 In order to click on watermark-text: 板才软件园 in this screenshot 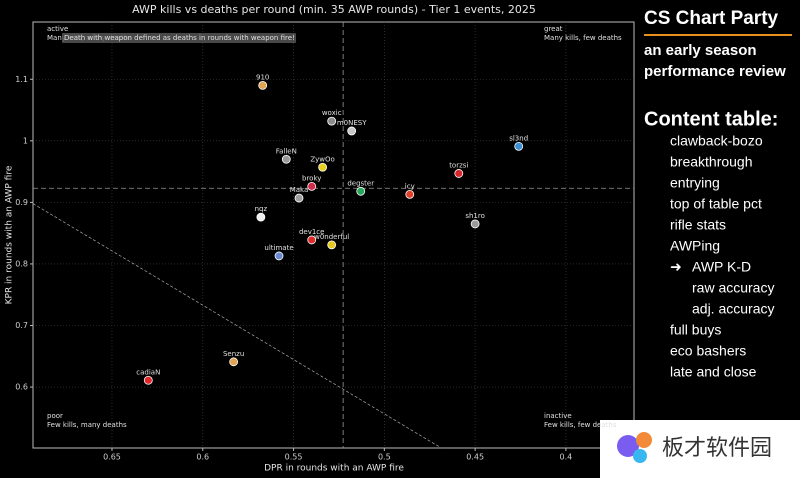, I will do `click(717, 448)`.